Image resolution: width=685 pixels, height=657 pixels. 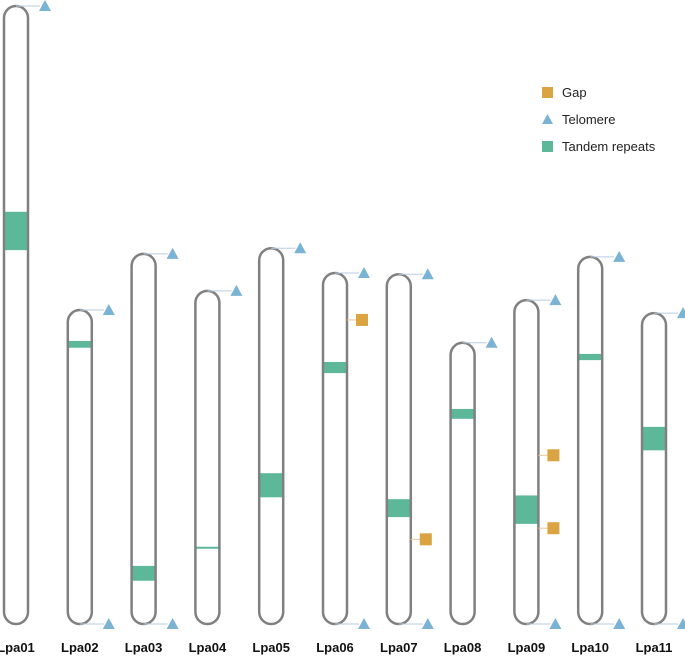 I want to click on legend-gap-label: Gap, so click(x=574, y=92).